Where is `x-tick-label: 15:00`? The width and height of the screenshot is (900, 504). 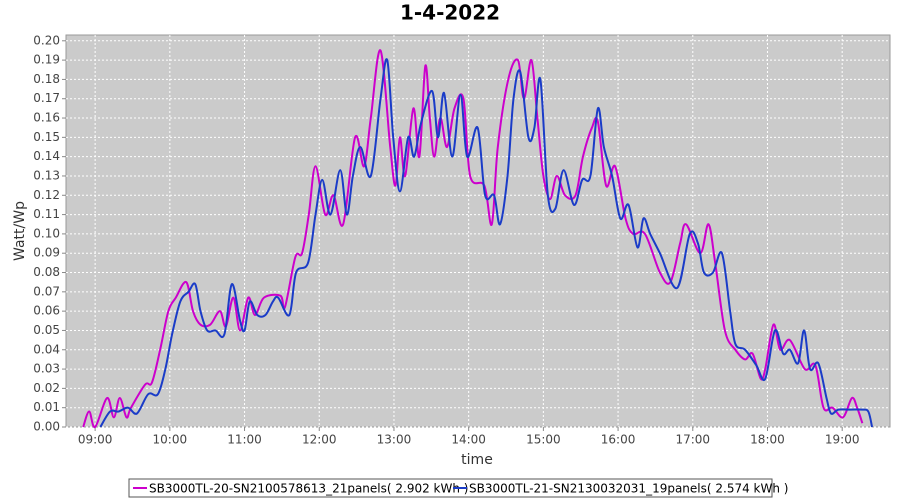
x-tick-label: 15:00 is located at coordinates (543, 440).